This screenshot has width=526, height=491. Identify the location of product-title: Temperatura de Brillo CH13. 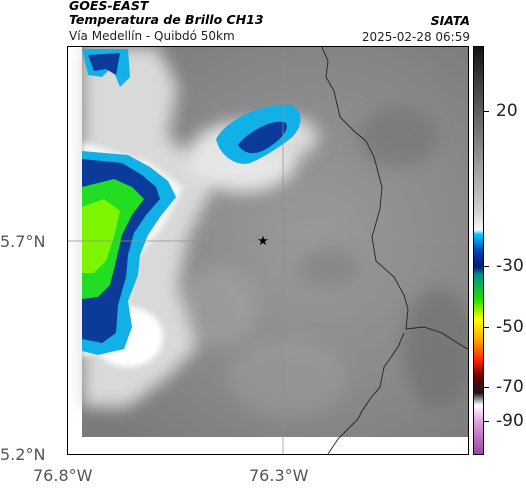
(166, 19).